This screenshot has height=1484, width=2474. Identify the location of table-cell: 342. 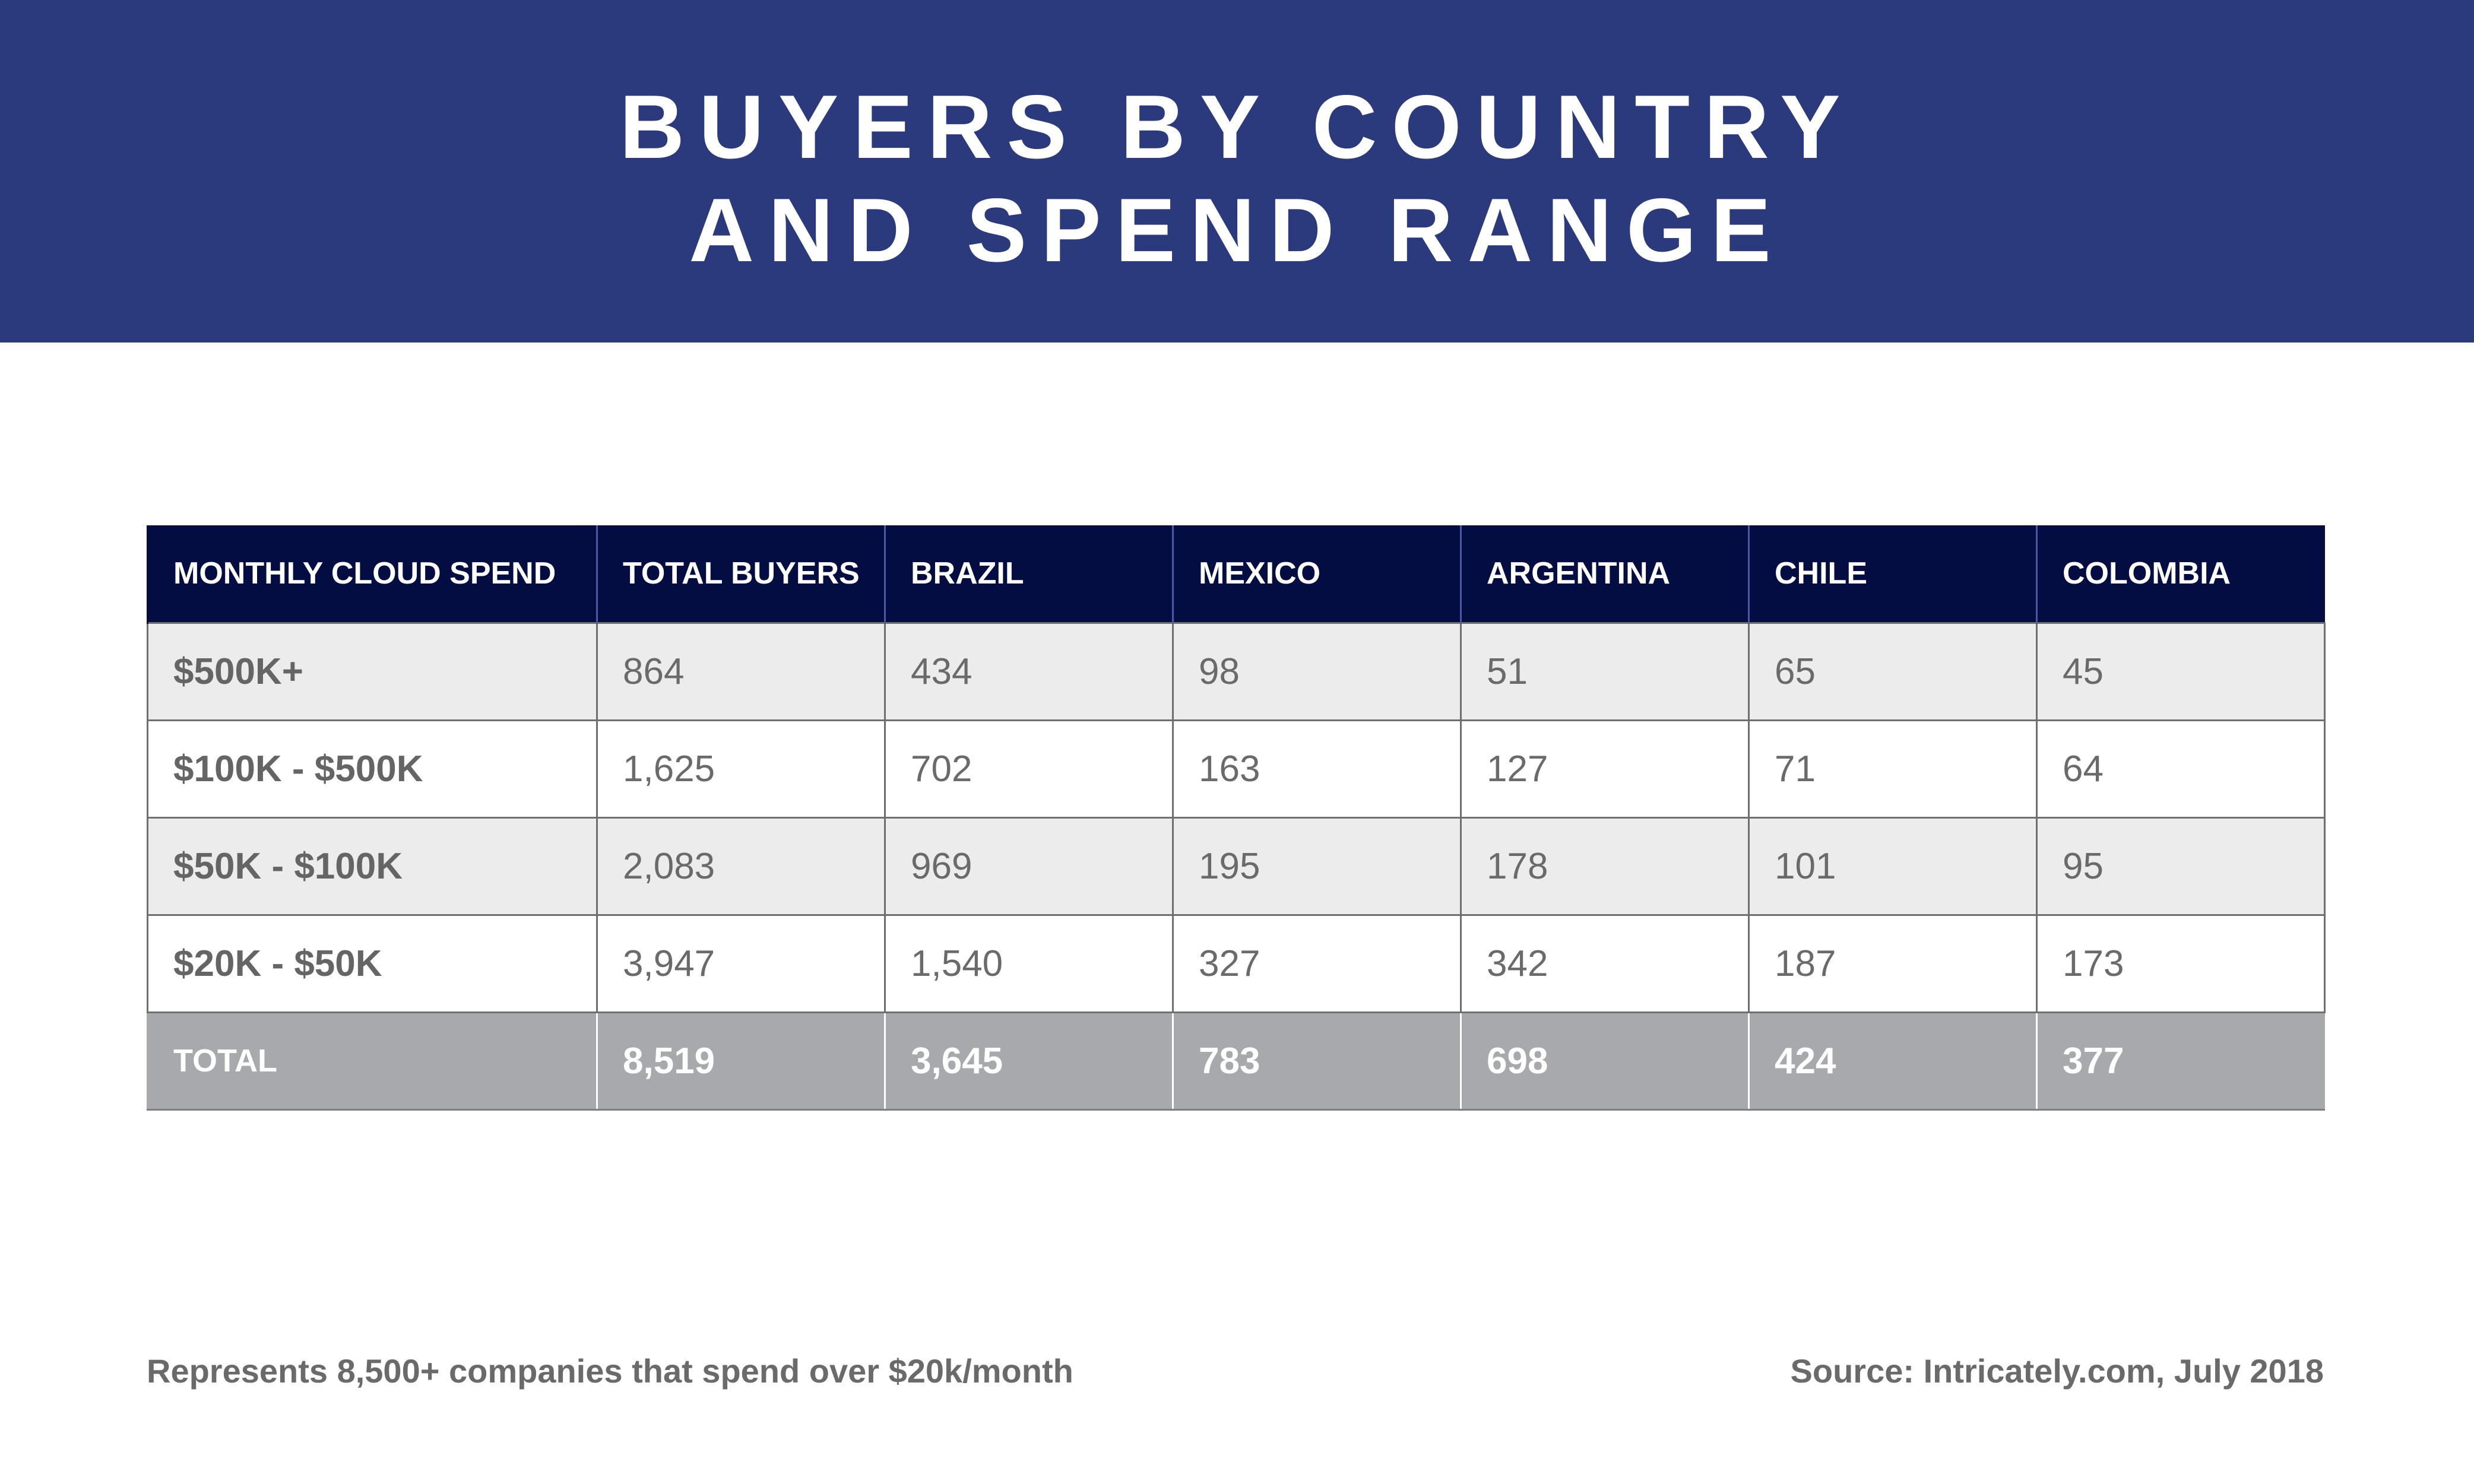
(1605, 963).